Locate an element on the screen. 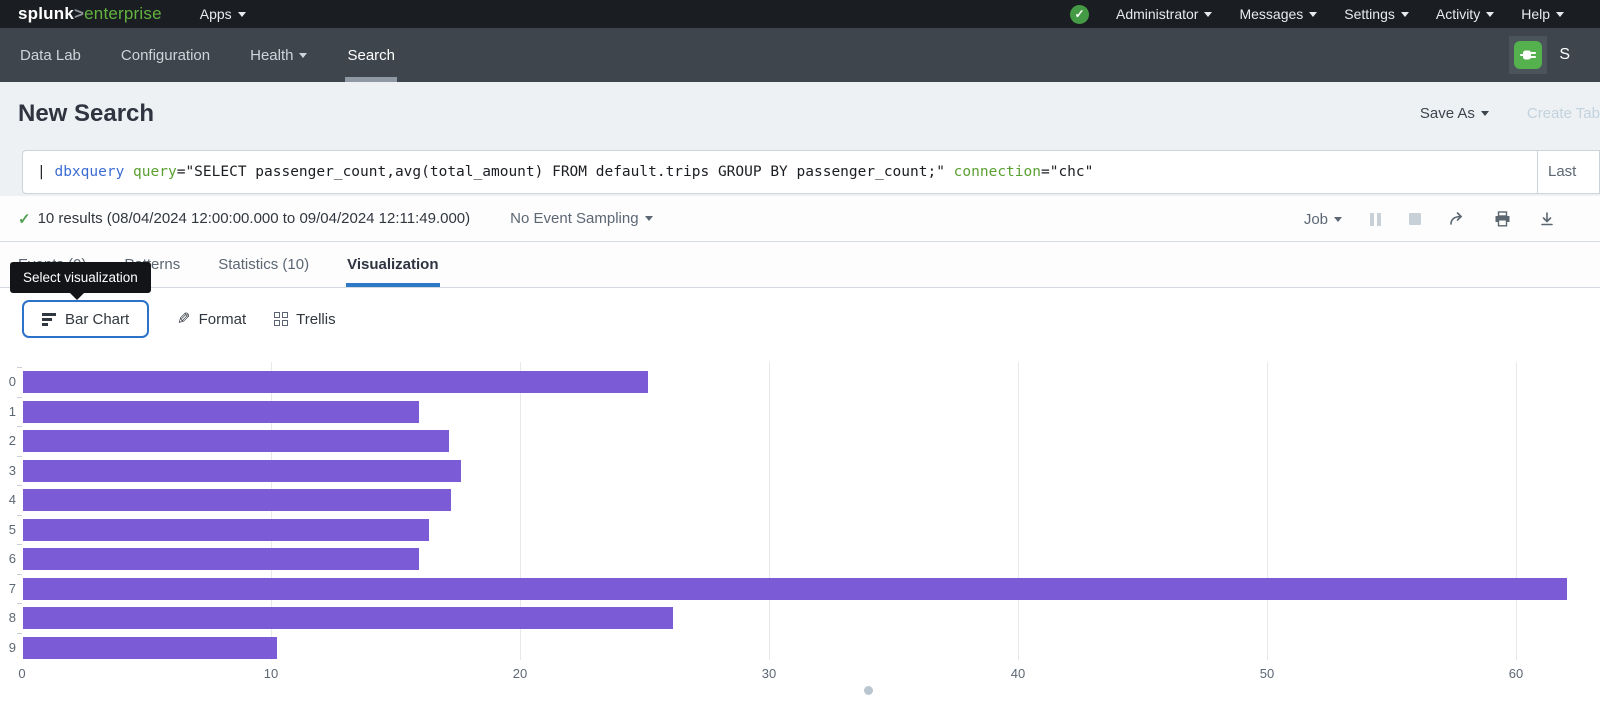 The width and height of the screenshot is (1600, 708). page-title: New Search is located at coordinates (86, 113).